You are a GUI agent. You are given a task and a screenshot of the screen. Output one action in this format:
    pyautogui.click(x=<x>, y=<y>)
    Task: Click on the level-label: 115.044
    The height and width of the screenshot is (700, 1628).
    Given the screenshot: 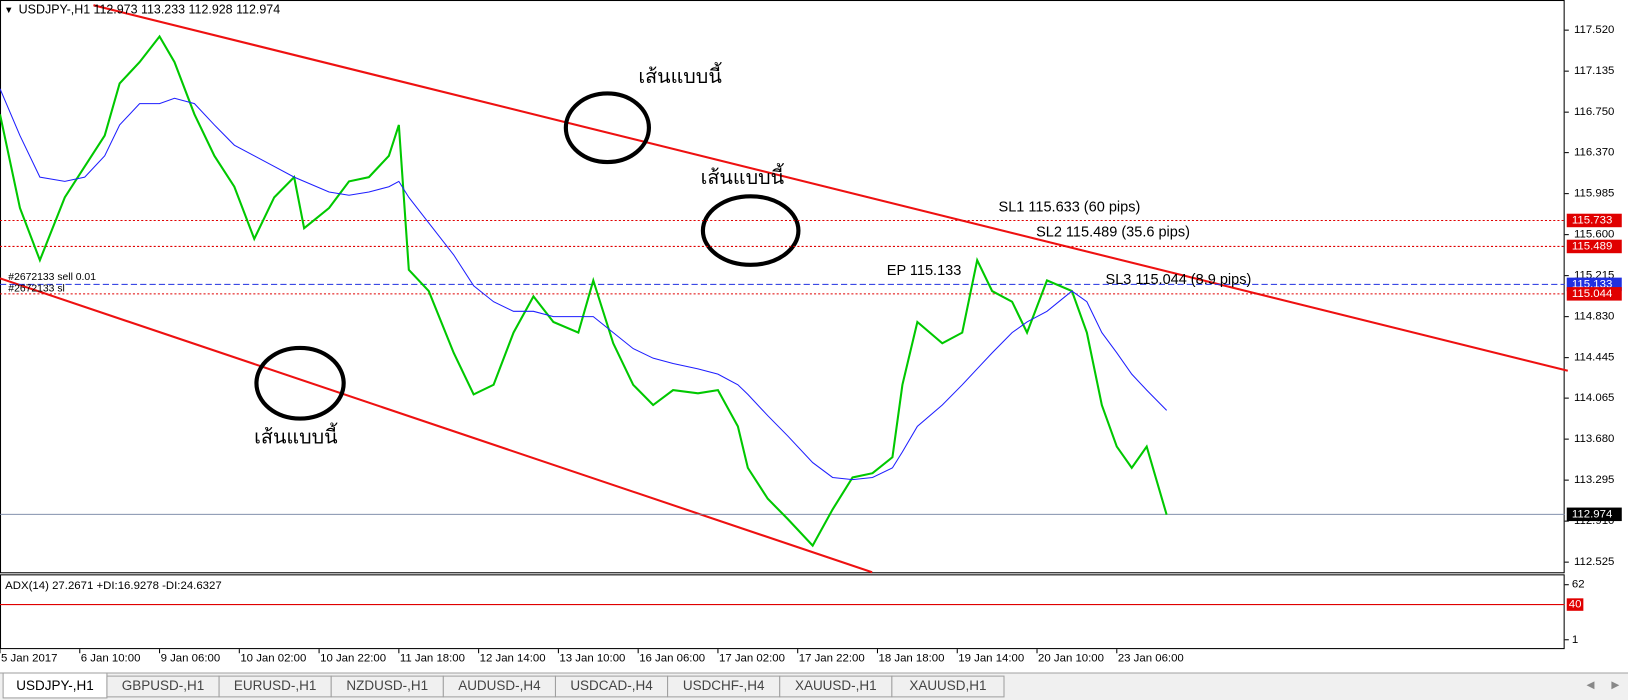 What is the action you would take?
    pyautogui.click(x=1592, y=294)
    